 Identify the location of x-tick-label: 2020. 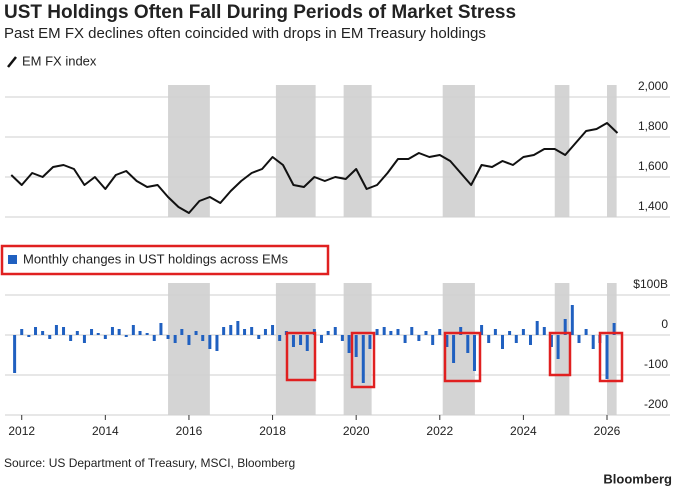
(356, 431).